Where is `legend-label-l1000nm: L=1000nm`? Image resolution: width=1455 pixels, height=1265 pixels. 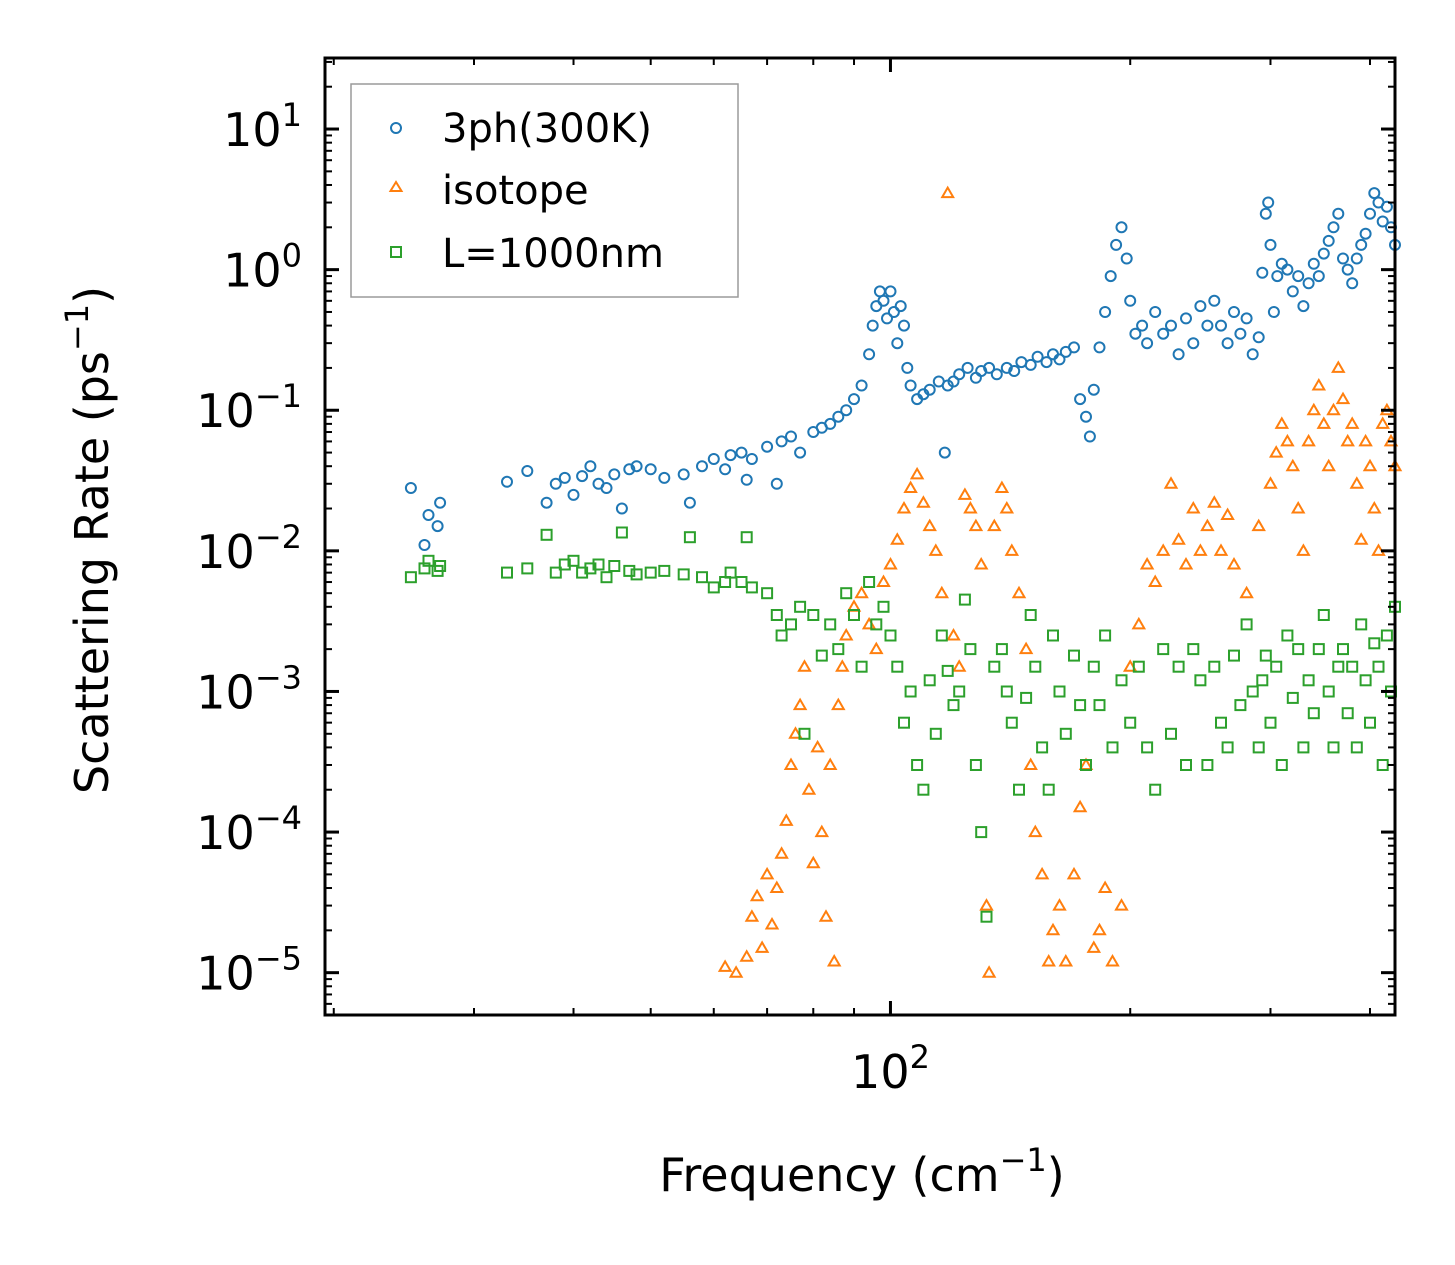 legend-label-l1000nm: L=1000nm is located at coordinates (553, 254).